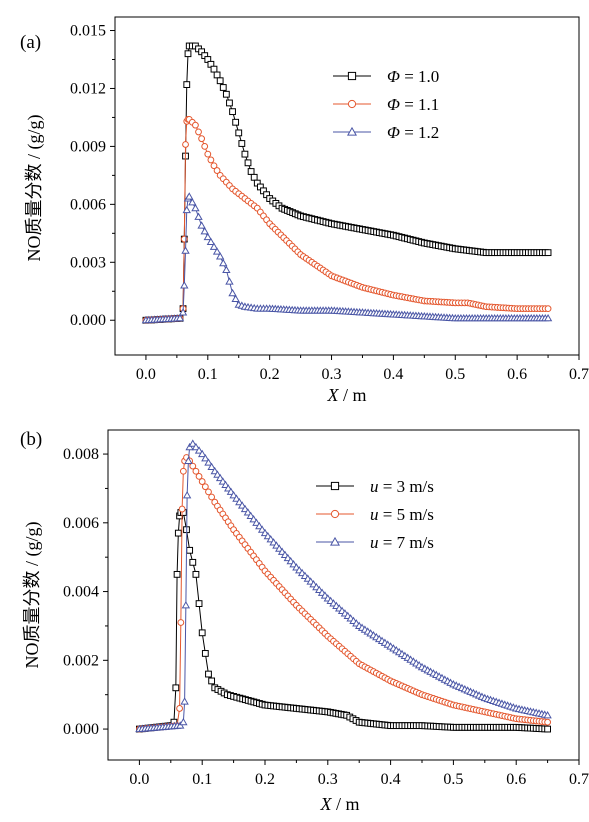 Image resolution: width=589 pixels, height=822 pixels. Describe the element at coordinates (402, 514) in the screenshot. I see `legend-label-u-5: u = 5 m/s` at that location.